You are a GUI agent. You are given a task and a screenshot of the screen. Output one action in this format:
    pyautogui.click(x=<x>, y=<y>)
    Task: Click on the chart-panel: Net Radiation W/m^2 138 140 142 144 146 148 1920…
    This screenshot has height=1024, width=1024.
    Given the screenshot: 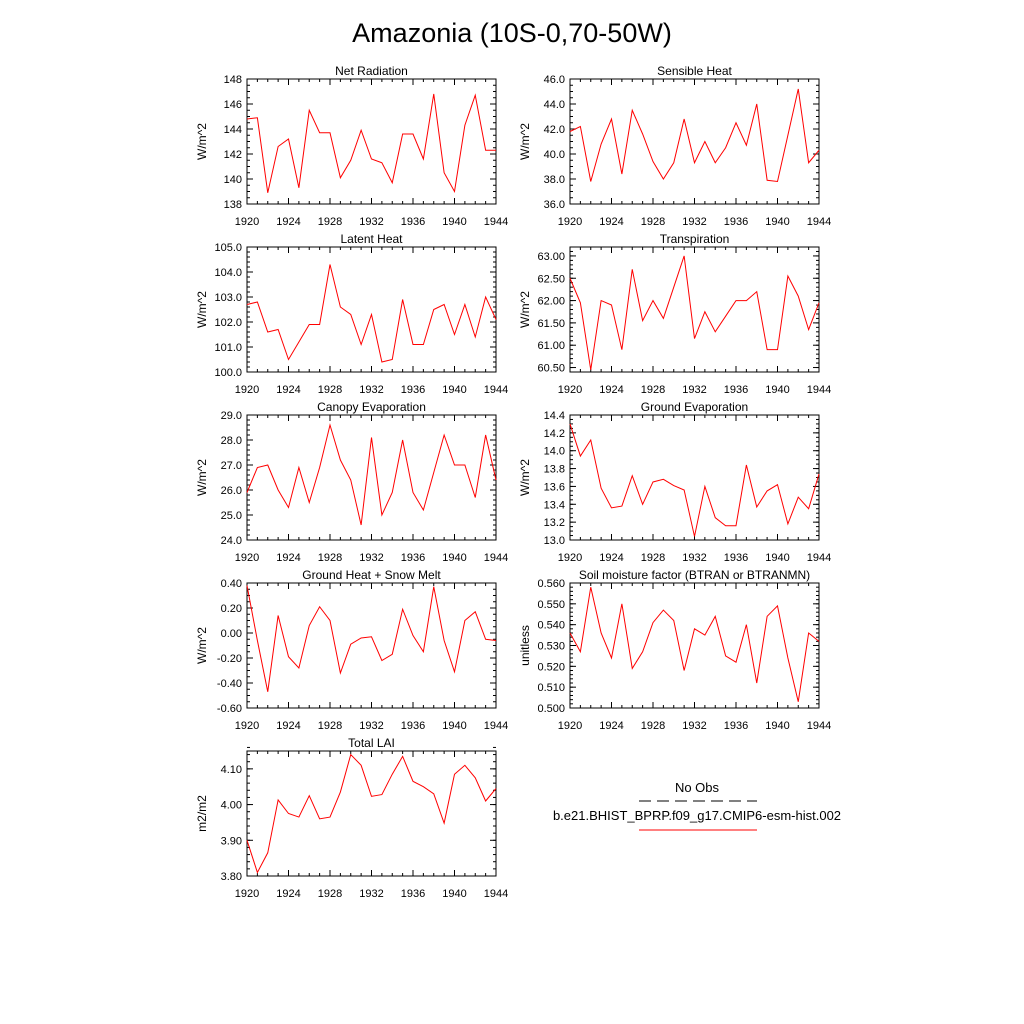 What is the action you would take?
    pyautogui.click(x=351, y=146)
    